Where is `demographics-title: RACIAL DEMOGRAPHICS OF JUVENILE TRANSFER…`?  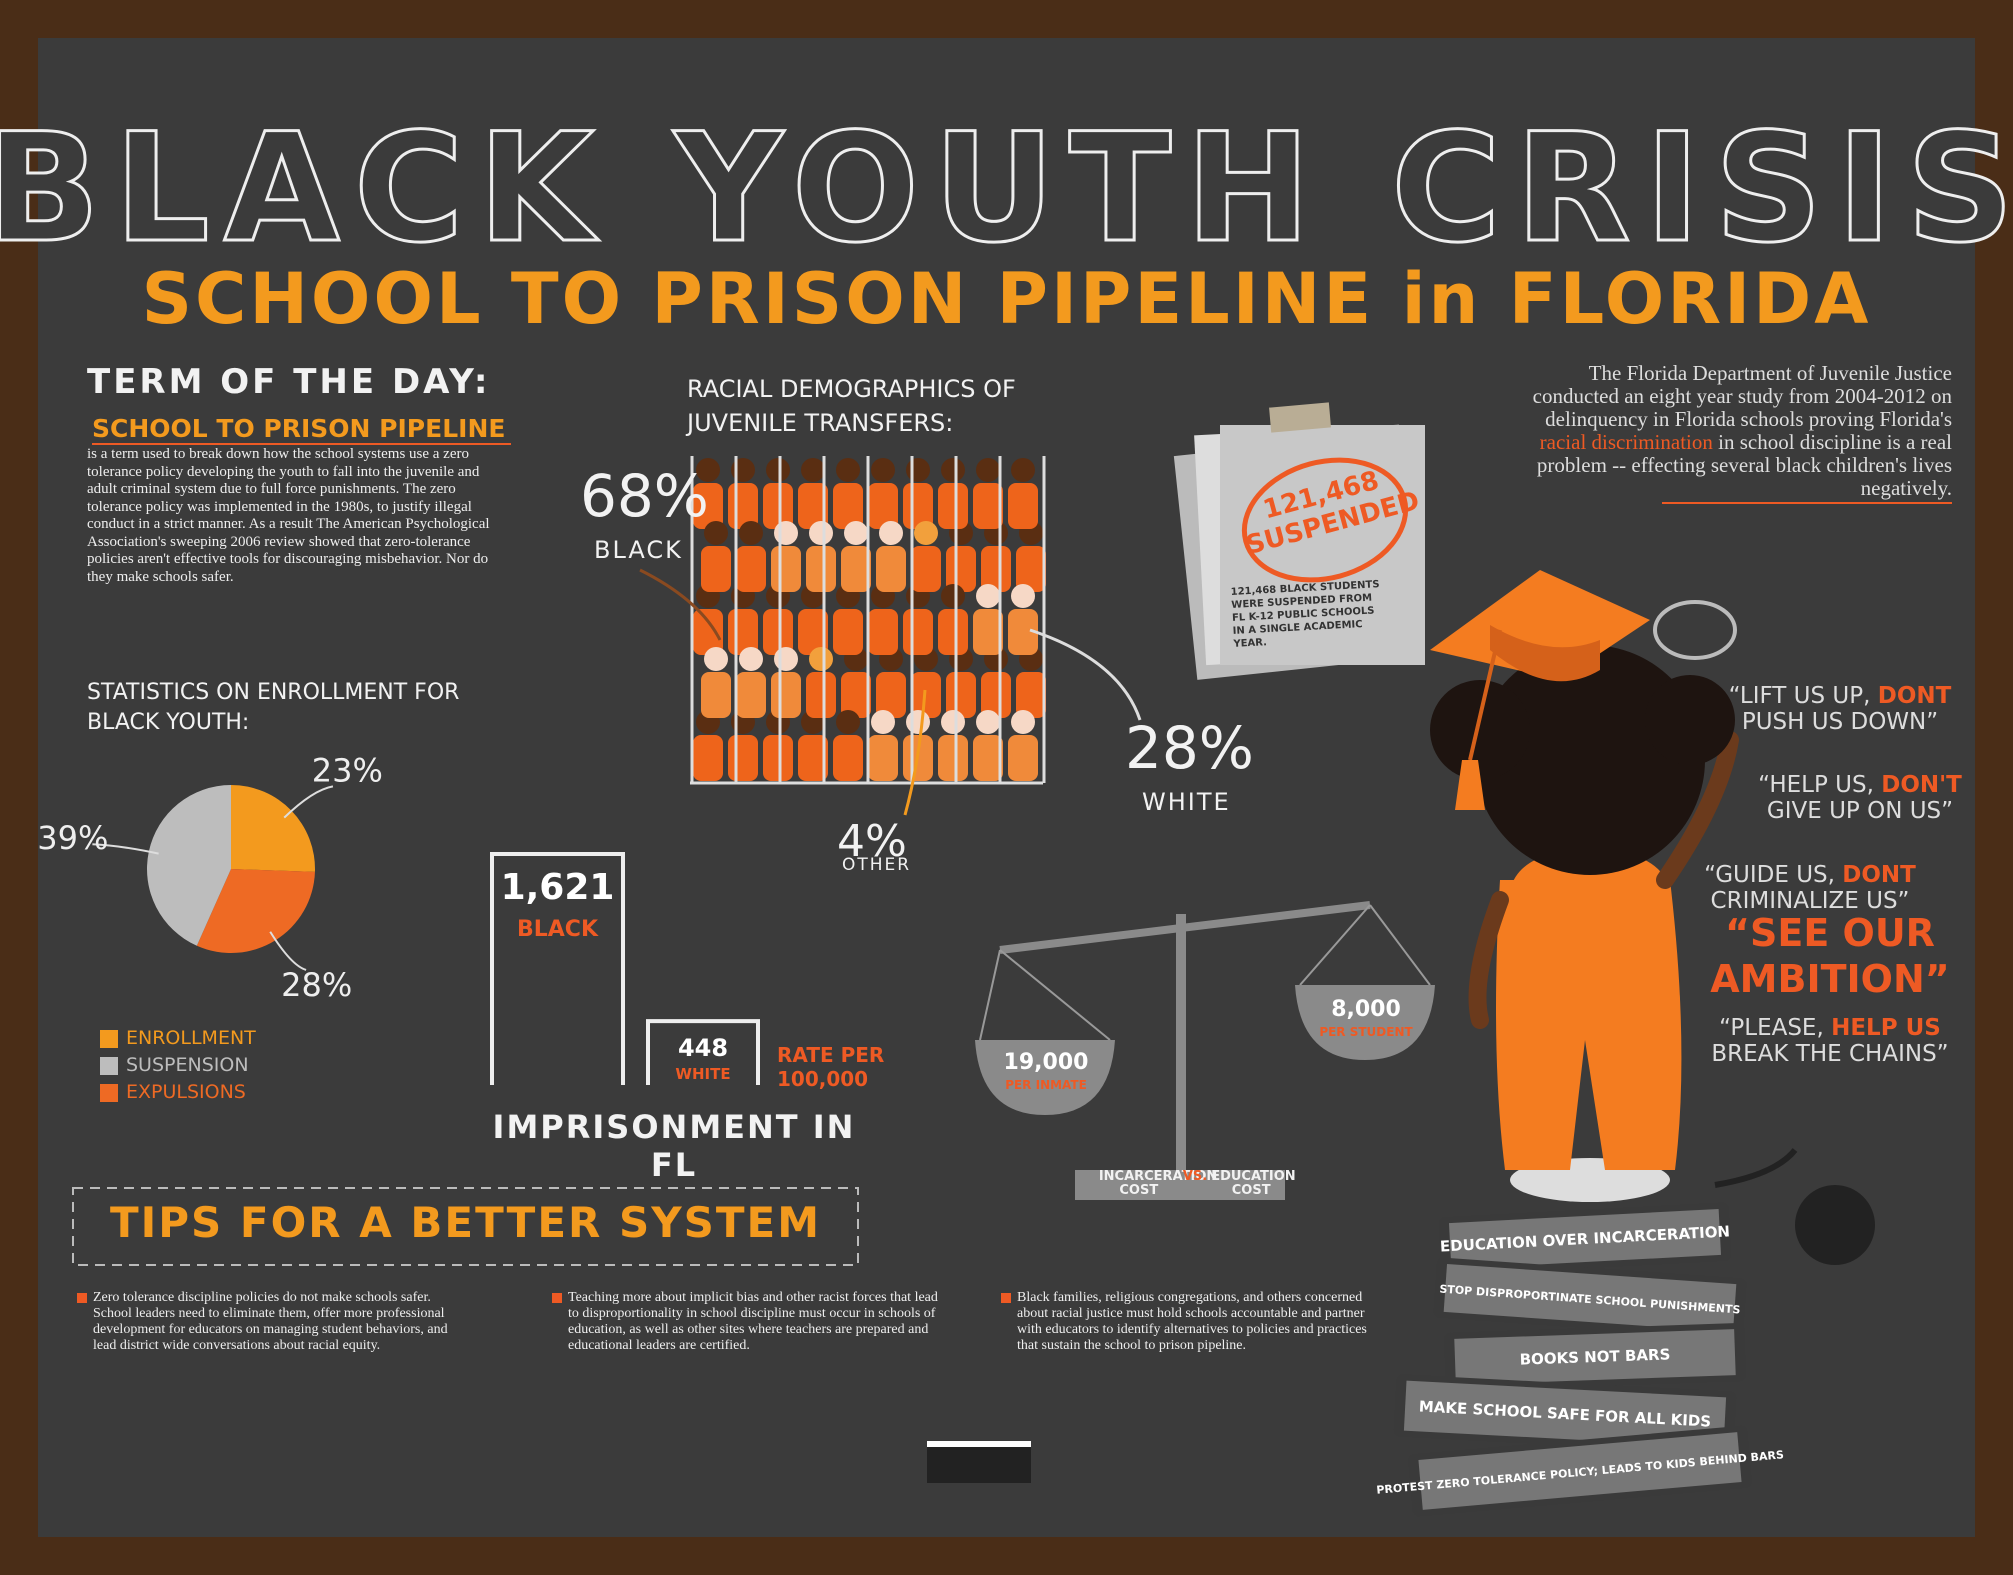 demographics-title: RACIAL DEMOGRAPHICS OF JUVENILE TRANSFER… is located at coordinates (851, 406).